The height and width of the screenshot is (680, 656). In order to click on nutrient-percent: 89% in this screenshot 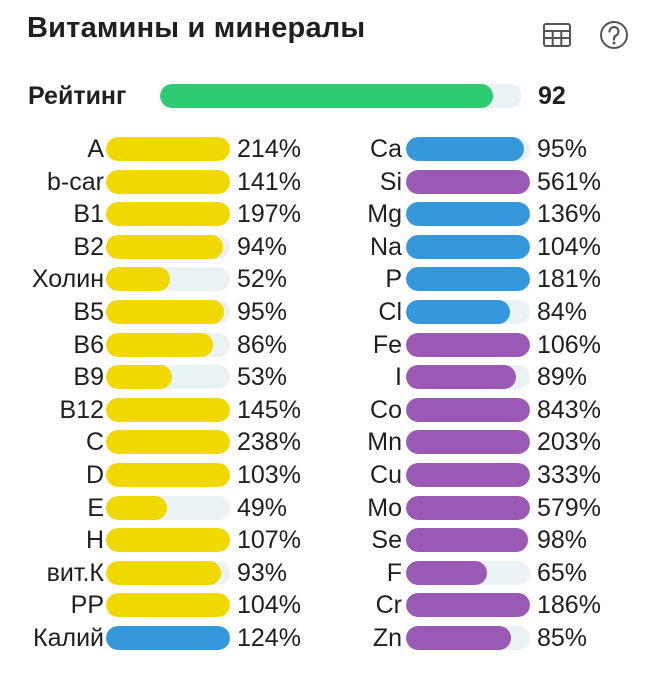, I will do `click(562, 377)`.